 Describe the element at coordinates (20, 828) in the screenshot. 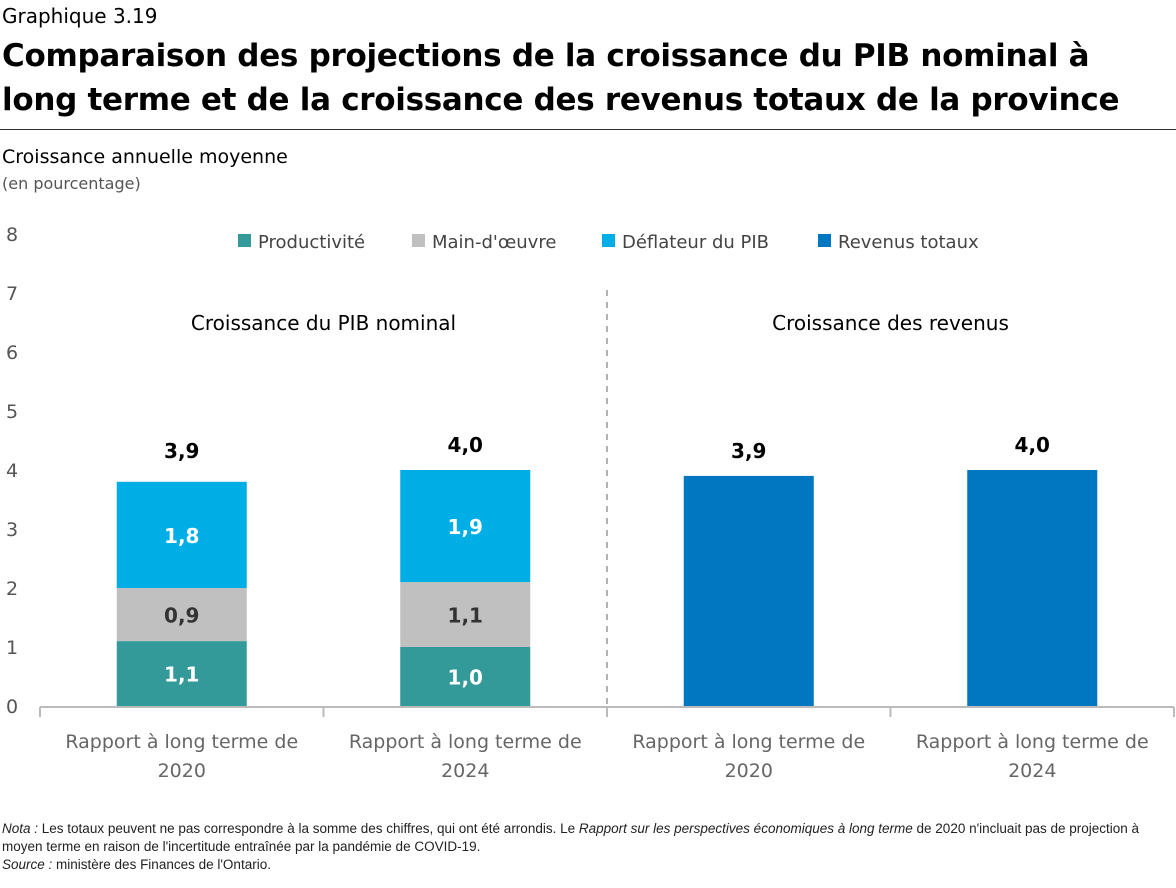

I see `nota-label: Nota :` at that location.